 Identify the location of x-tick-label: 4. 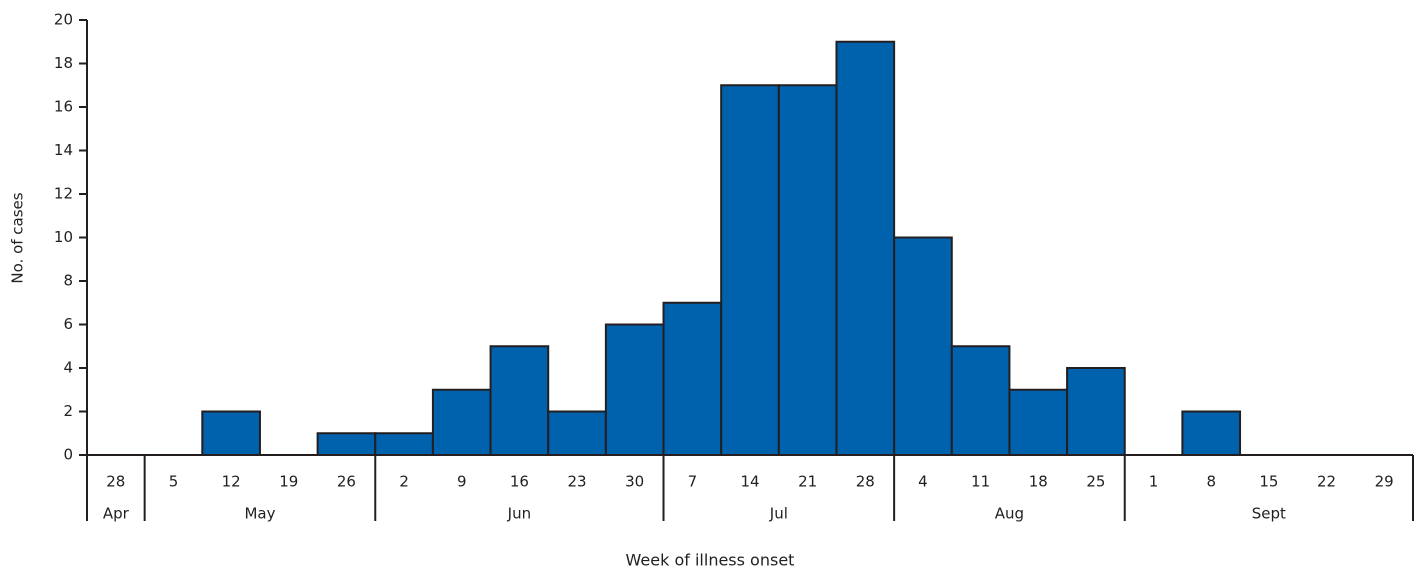
(923, 482).